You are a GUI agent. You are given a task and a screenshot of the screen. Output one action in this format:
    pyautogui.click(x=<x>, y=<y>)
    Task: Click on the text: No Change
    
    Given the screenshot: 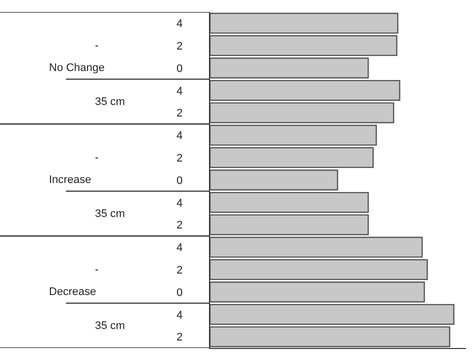 What is the action you would take?
    pyautogui.click(x=77, y=68)
    